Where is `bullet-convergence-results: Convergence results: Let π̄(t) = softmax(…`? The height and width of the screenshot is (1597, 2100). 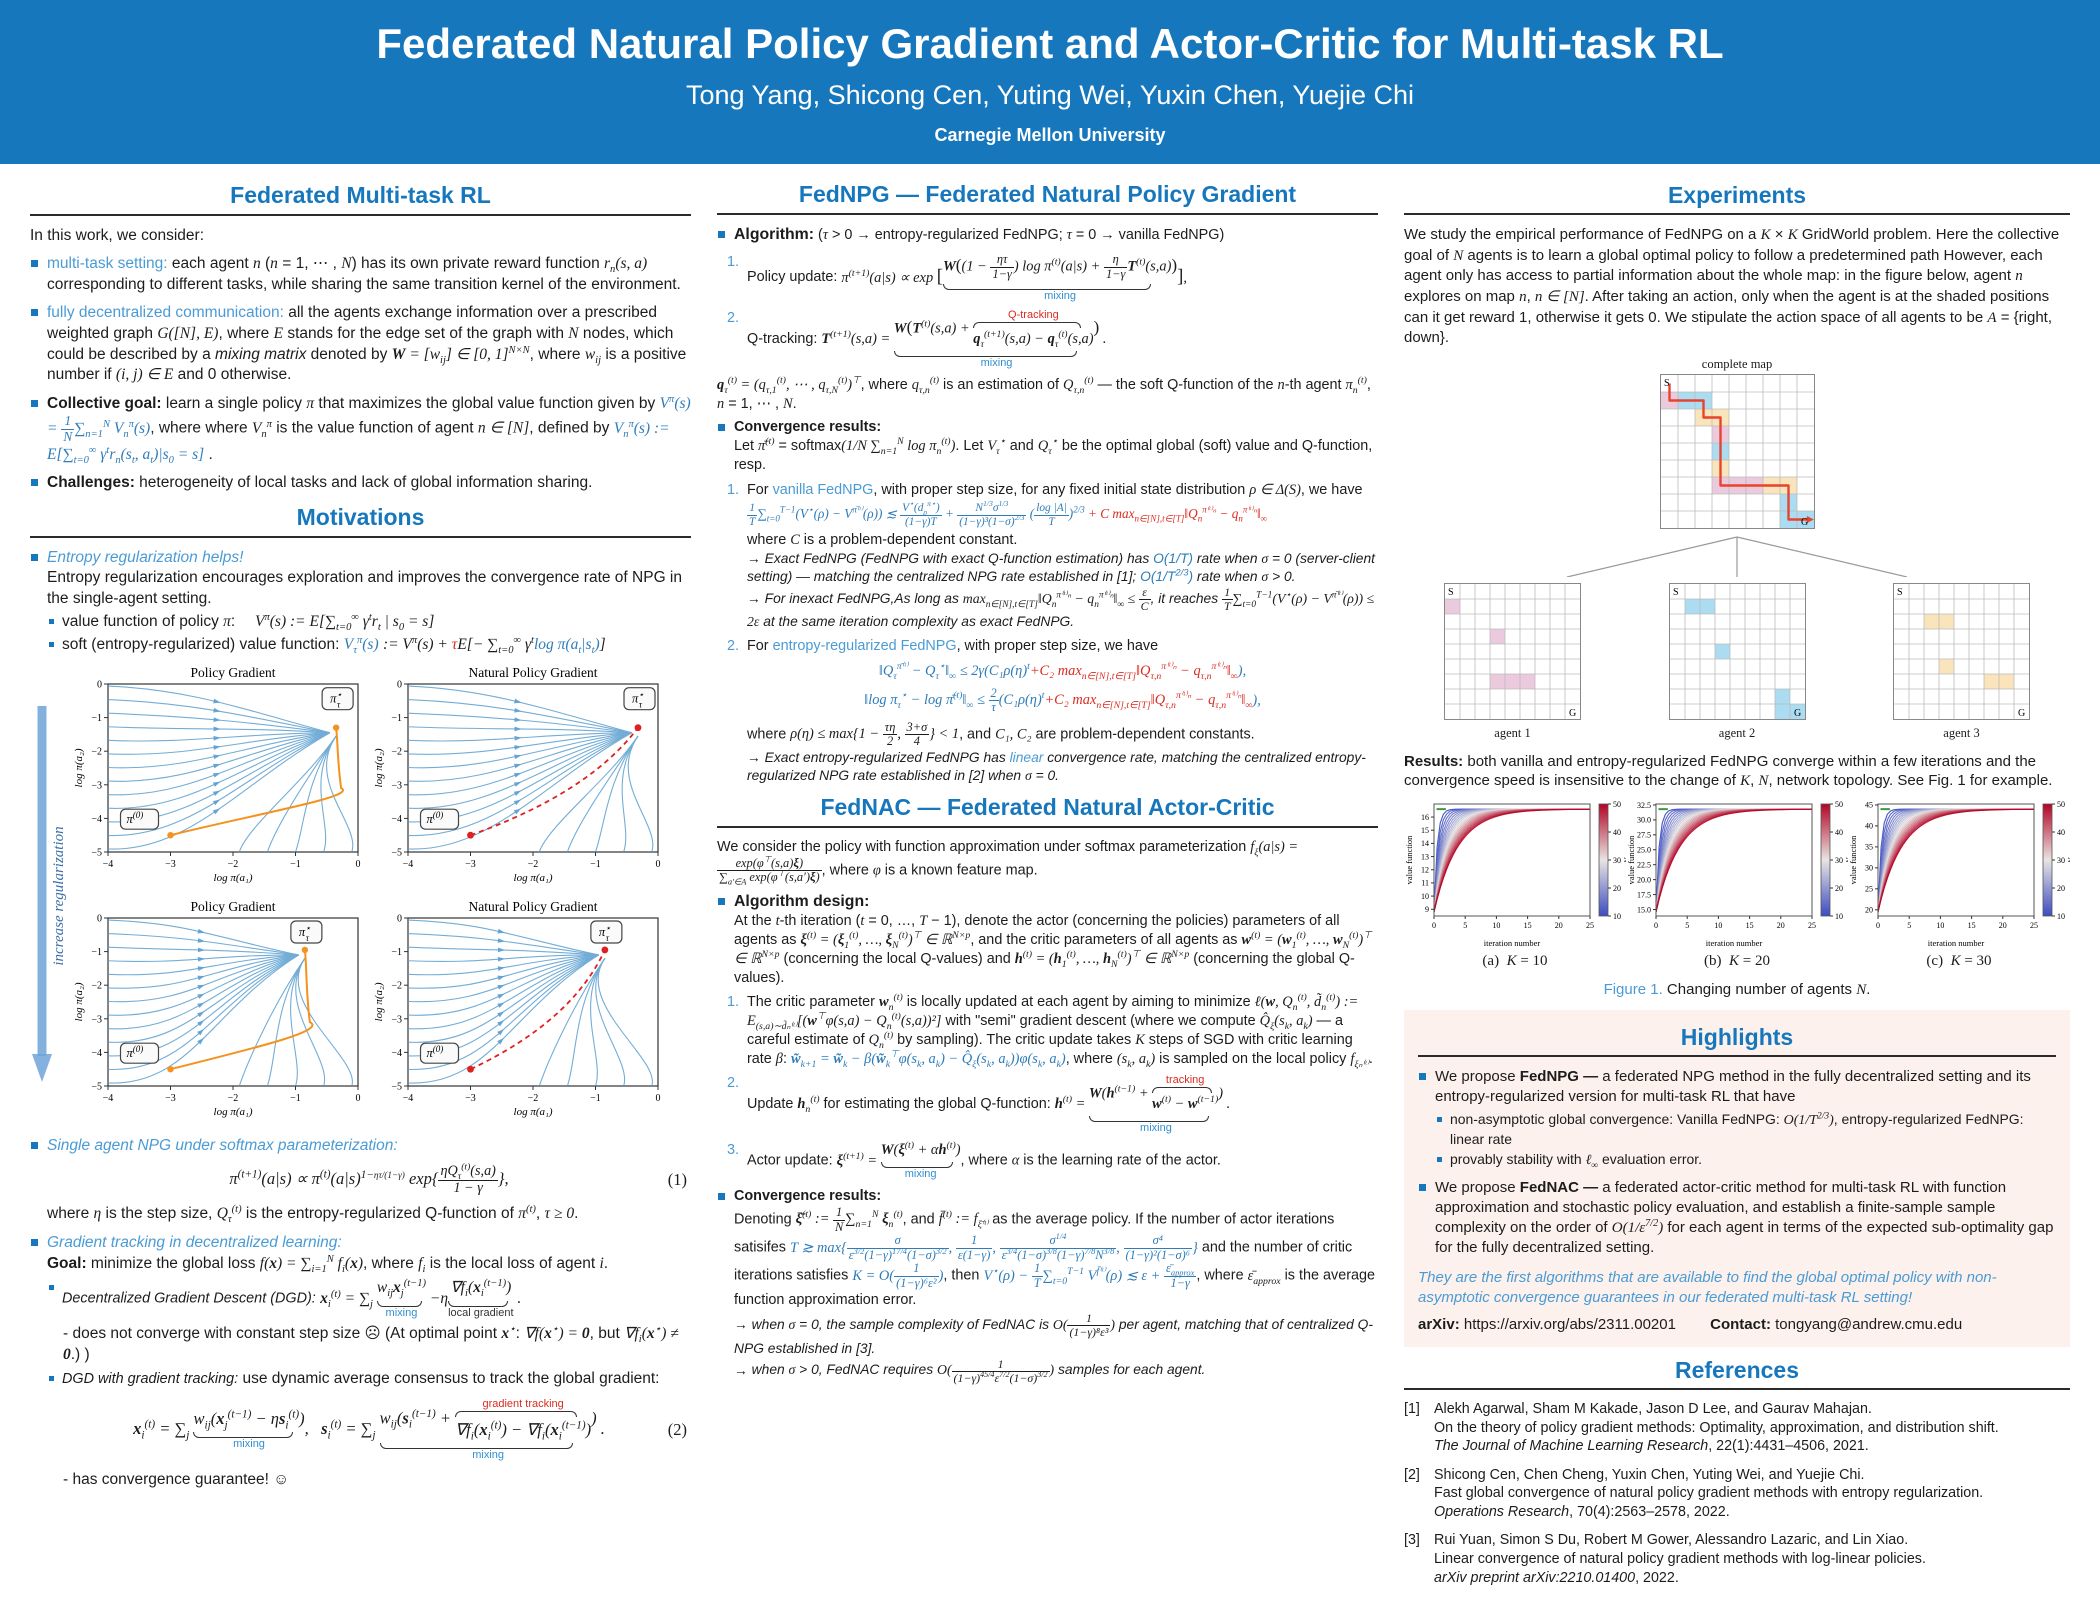 bullet-convergence-results: Convergence results: Let π̄(t) = softmax(… is located at coordinates (1047, 446).